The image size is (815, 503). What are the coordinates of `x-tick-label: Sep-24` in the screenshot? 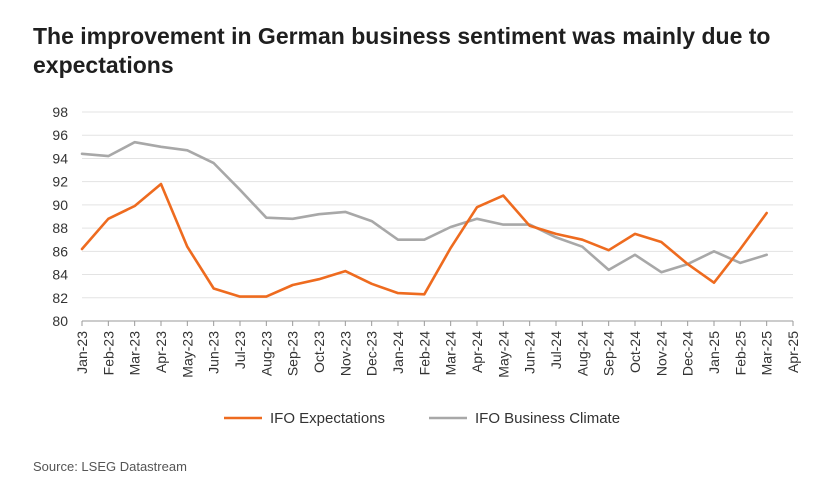 It's located at (609, 353).